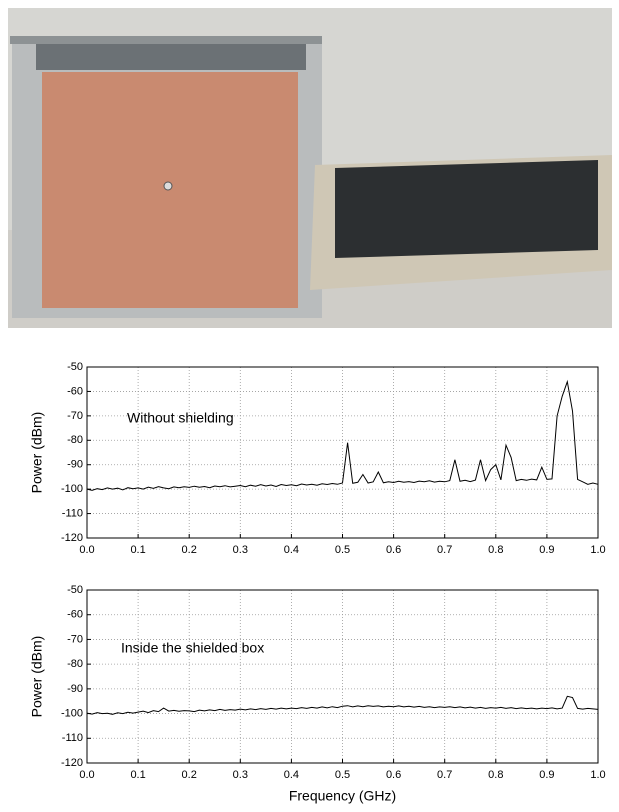 This screenshot has width=619, height=812. I want to click on box-strip, so click(171, 57).